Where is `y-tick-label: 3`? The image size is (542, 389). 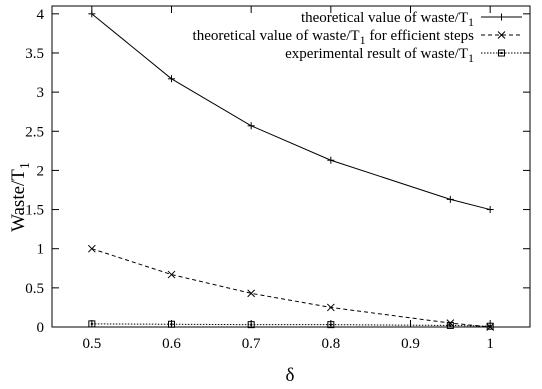 y-tick-label: 3 is located at coordinates (41, 93).